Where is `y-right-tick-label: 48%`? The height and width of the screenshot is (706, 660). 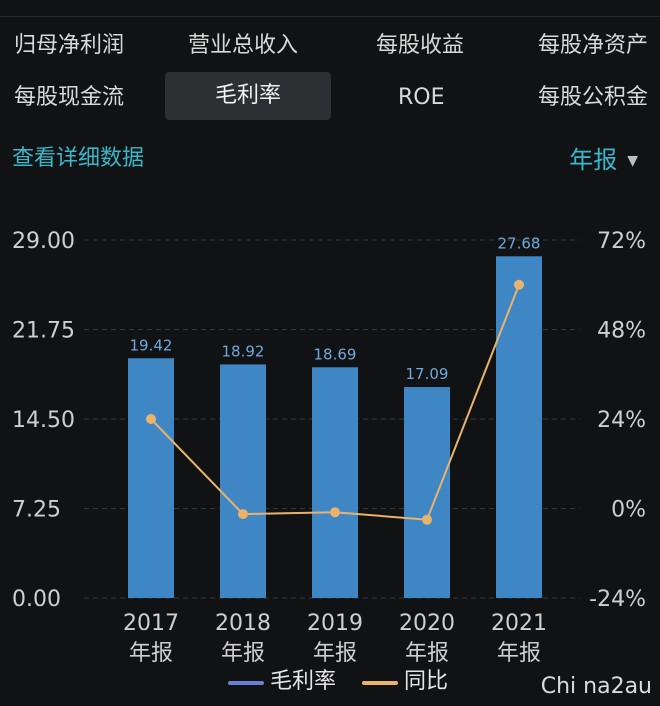 y-right-tick-label: 48% is located at coordinates (621, 331).